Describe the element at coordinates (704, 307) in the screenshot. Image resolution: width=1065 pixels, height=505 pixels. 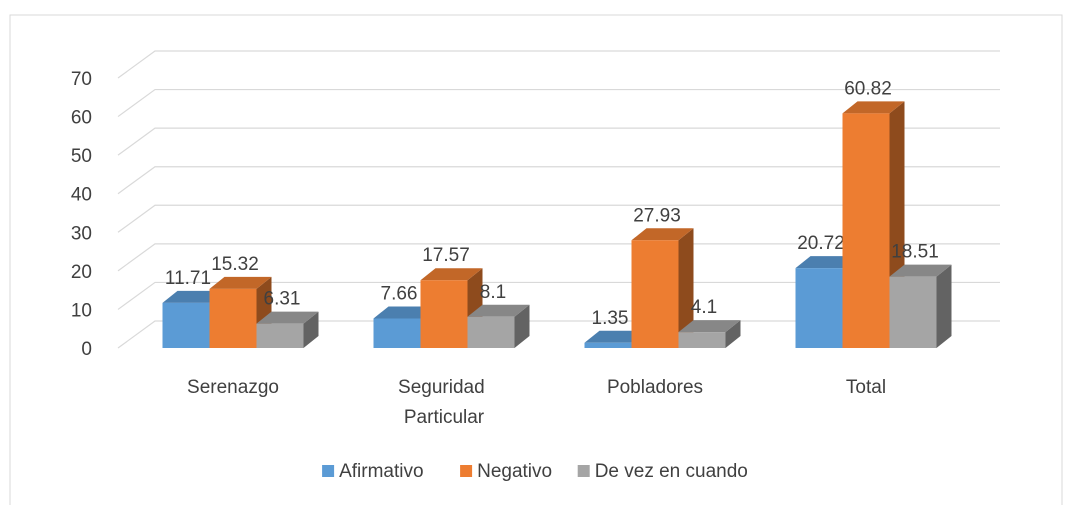
I see `data-label: 4.1` at that location.